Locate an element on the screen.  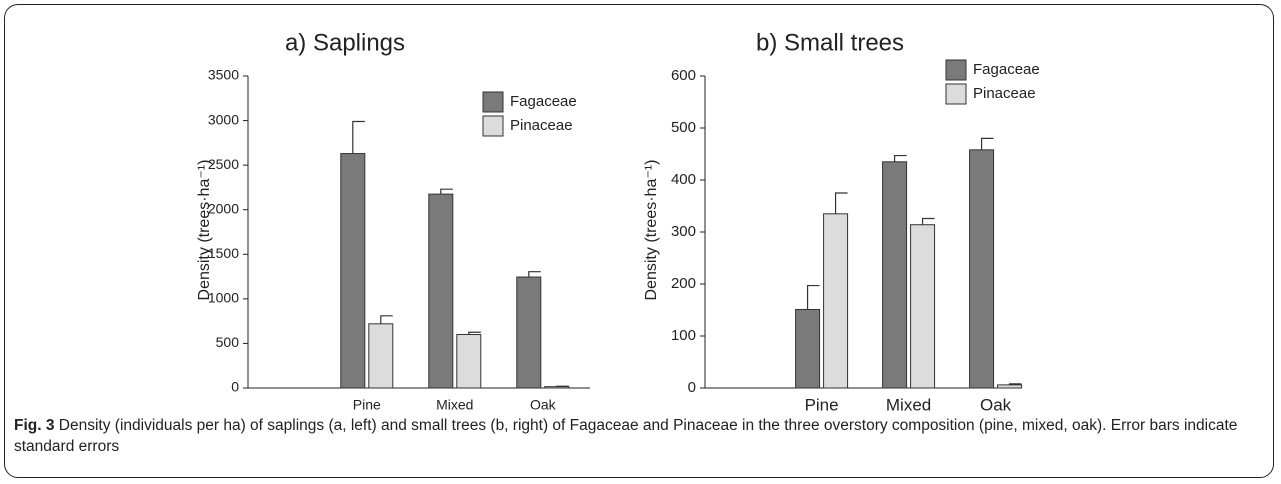
chart-title: a) Saplings is located at coordinates (345, 42).